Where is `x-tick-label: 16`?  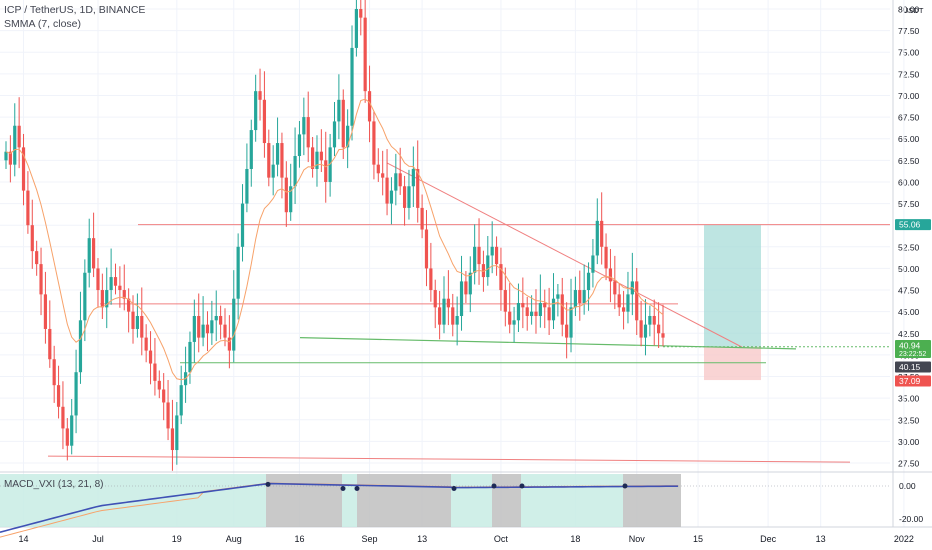 x-tick-label: 16 is located at coordinates (299, 539).